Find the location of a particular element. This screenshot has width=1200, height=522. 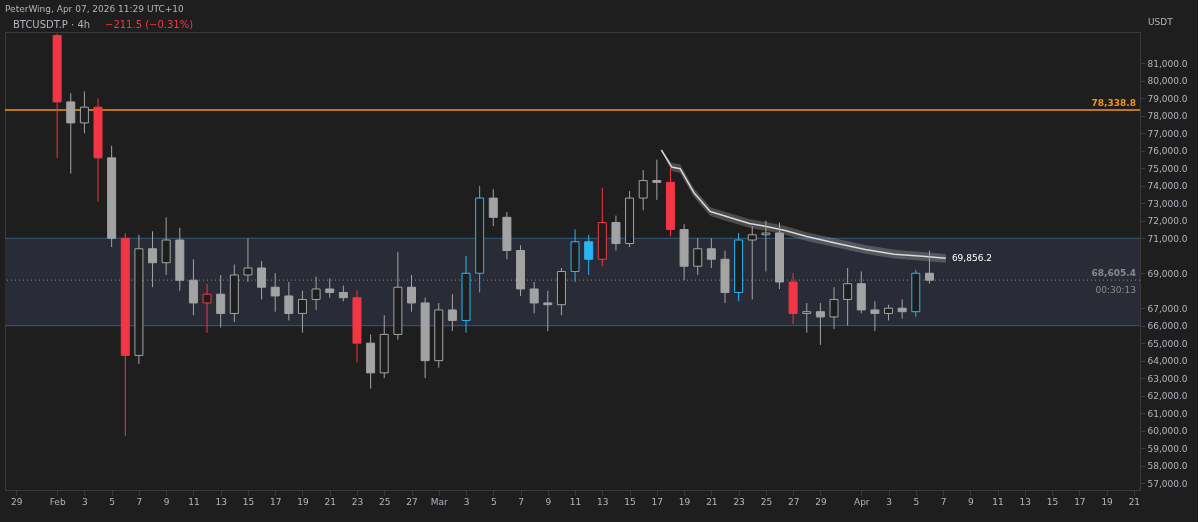

y-tick-label: 69,000.0 is located at coordinates (1167, 273).